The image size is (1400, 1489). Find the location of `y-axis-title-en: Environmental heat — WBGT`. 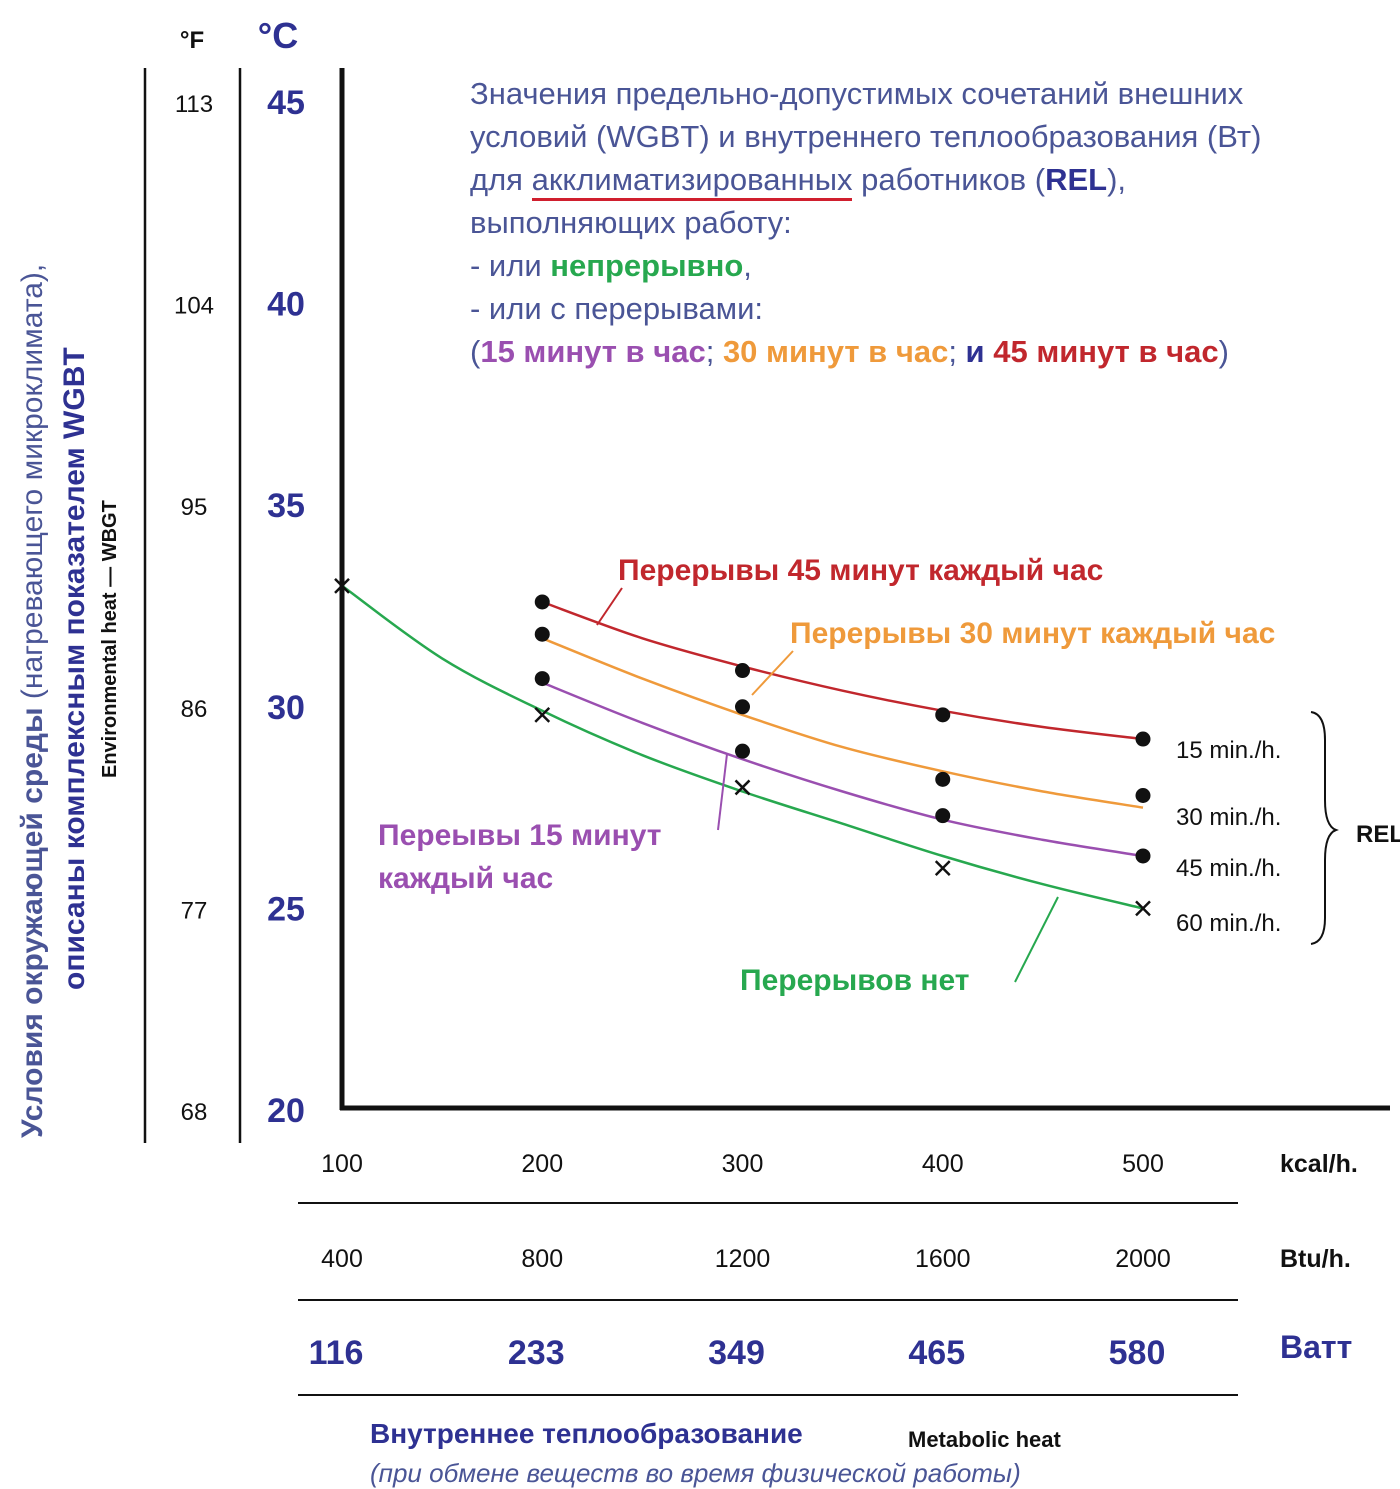

y-axis-title-en: Environmental heat — WBGT is located at coordinates (110, 639).